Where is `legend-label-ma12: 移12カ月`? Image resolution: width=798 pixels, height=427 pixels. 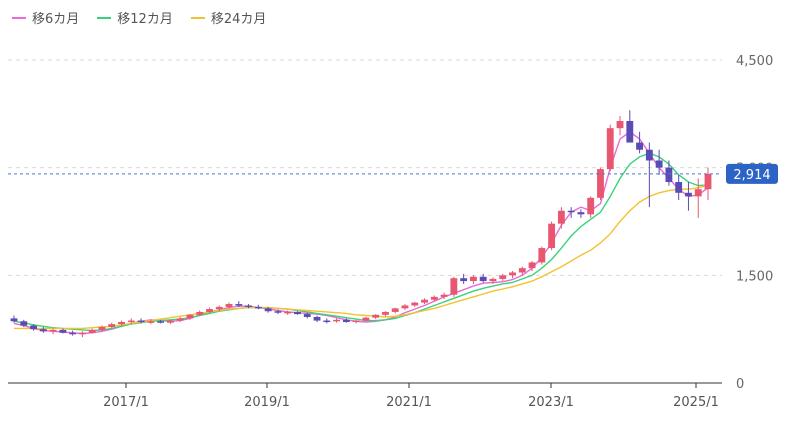 legend-label-ma12: 移12カ月 is located at coordinates (145, 19).